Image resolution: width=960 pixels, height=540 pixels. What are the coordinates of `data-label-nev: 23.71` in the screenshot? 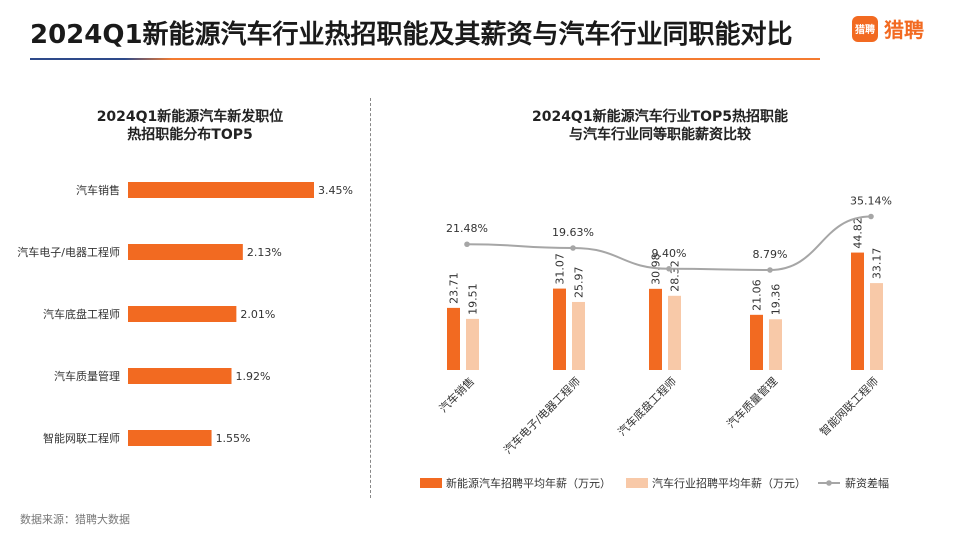 It's located at (454, 288).